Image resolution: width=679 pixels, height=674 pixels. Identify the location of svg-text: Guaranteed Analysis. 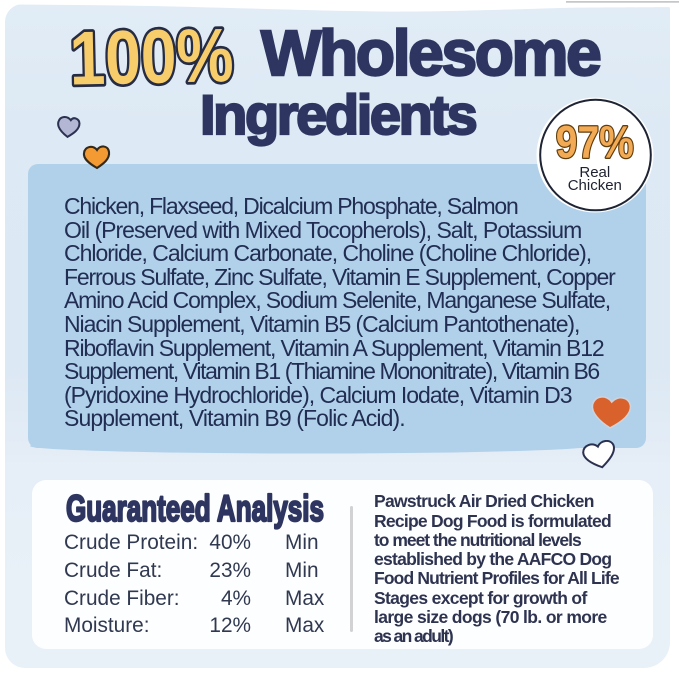
(195, 508).